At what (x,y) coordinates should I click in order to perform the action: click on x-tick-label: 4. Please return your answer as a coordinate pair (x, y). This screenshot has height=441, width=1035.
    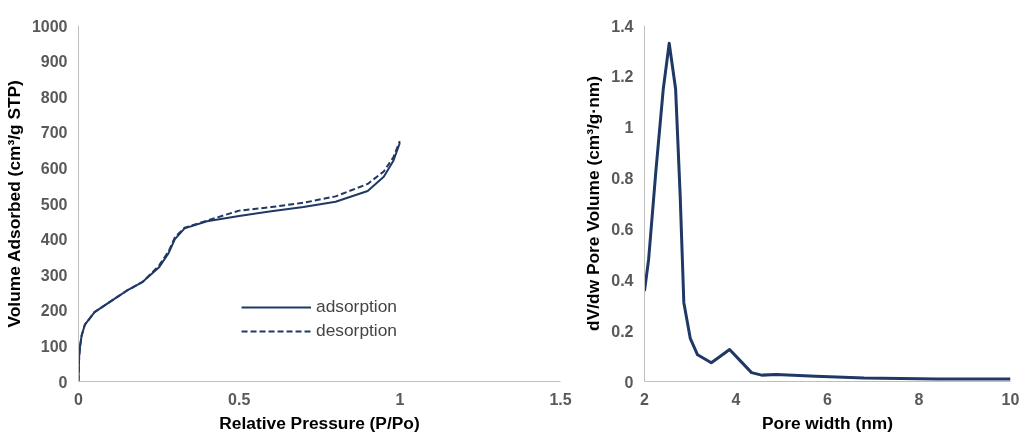
    Looking at the image, I should click on (736, 399).